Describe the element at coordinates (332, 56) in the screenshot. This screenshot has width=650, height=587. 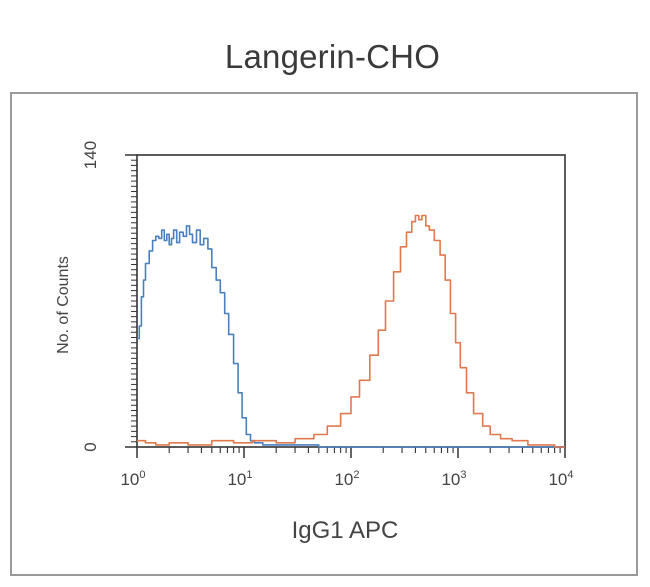
I see `chart-title: Langerin-CHO` at that location.